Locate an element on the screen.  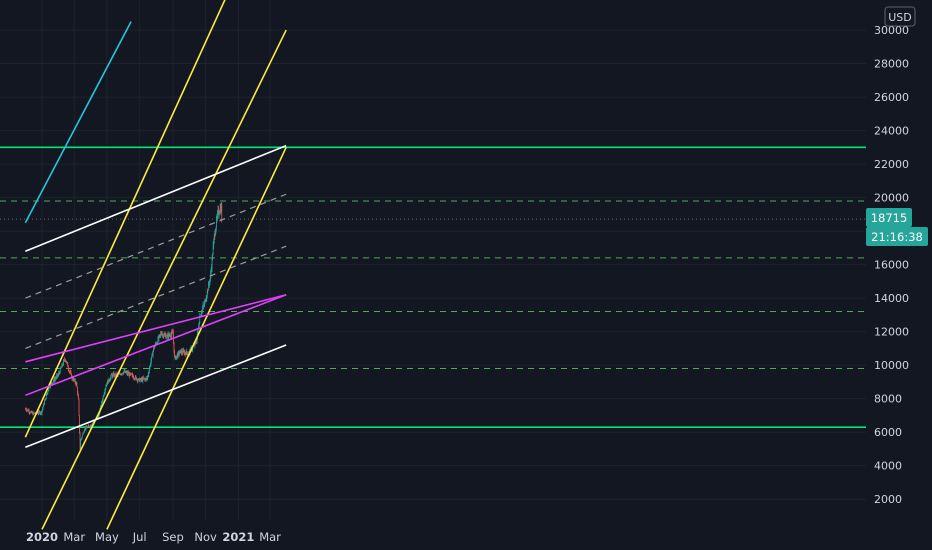
currency-badge: USD is located at coordinates (900, 16).